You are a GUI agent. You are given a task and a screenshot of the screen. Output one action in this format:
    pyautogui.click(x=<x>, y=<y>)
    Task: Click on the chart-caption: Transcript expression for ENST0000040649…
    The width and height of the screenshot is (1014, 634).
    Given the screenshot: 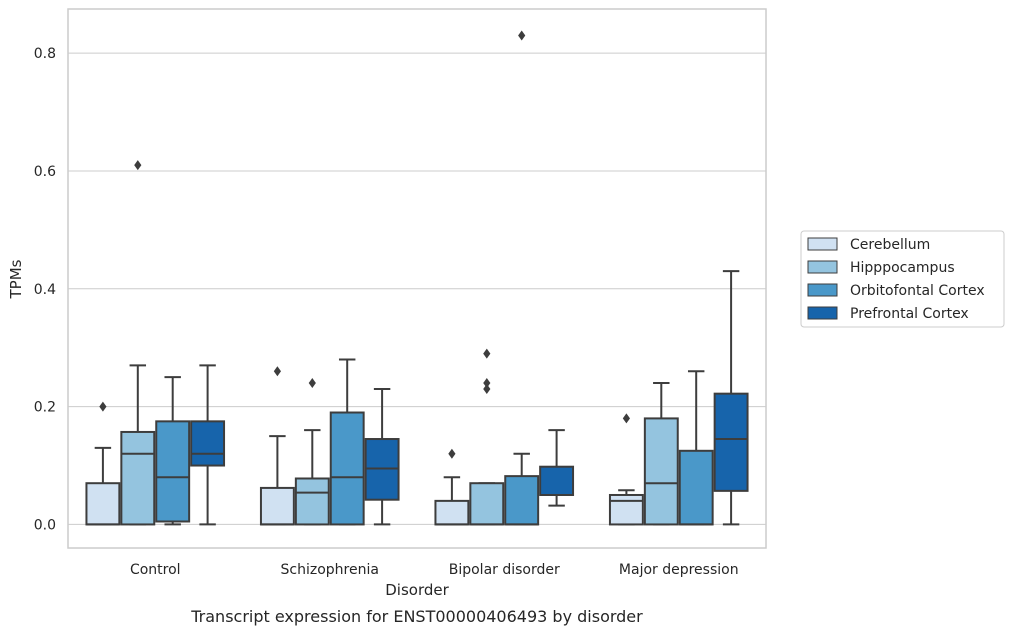 What is the action you would take?
    pyautogui.click(x=416, y=616)
    